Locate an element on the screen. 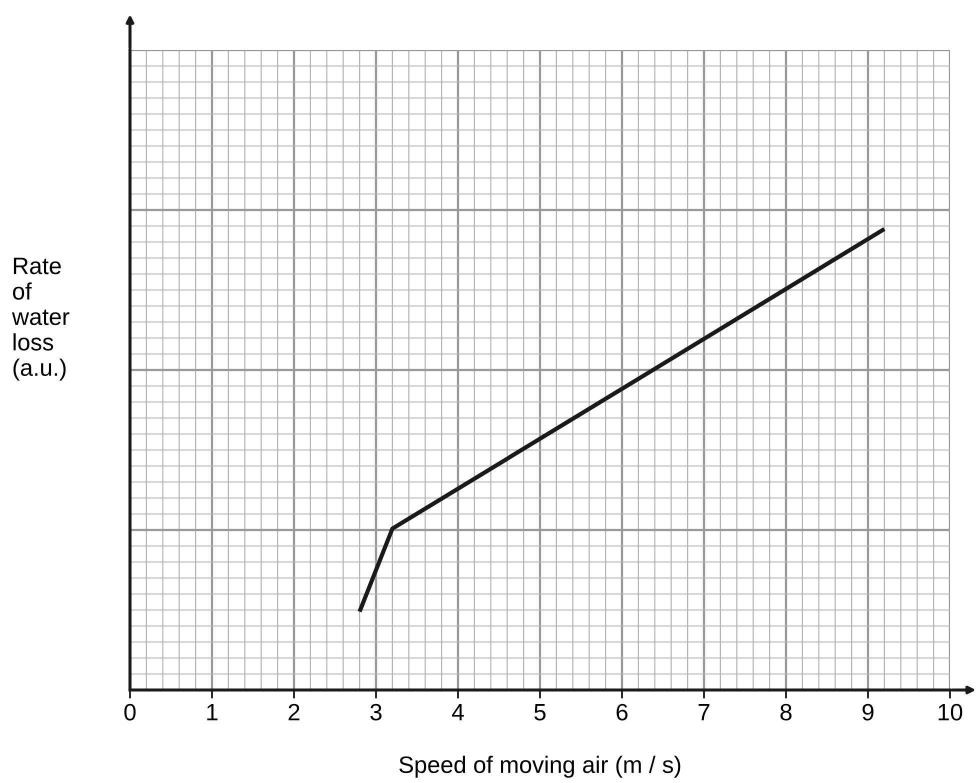  x-tick-label: 3 is located at coordinates (376, 712).